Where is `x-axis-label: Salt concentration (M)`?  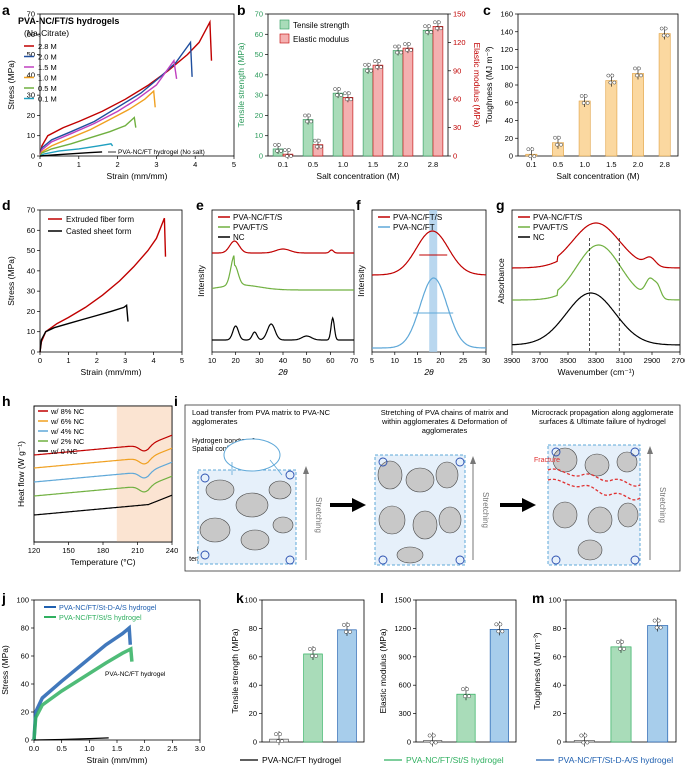 x-axis-label: Salt concentration (M) is located at coordinates (597, 176).